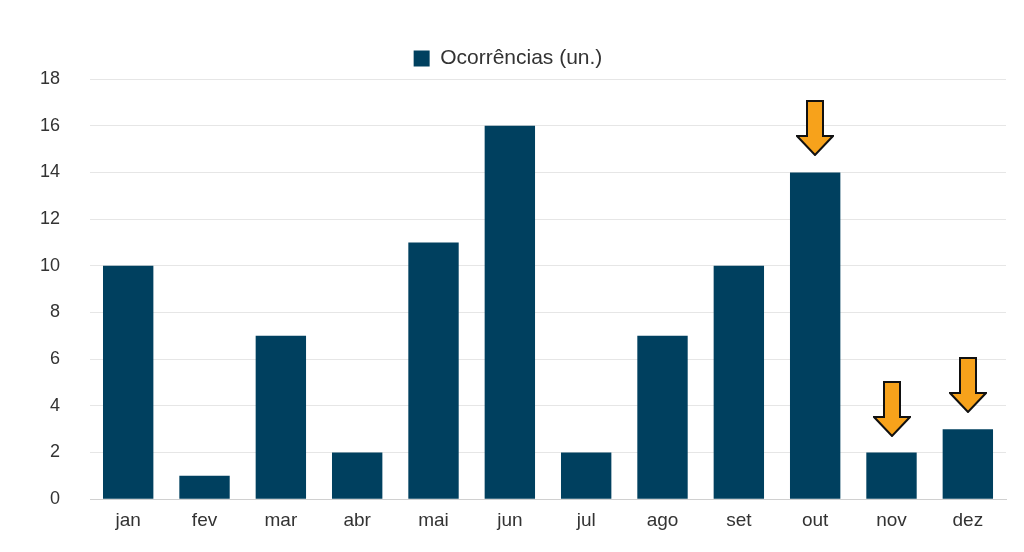 The image size is (1024, 552). Describe the element at coordinates (50, 171) in the screenshot. I see `y-tick-label: 14` at that location.